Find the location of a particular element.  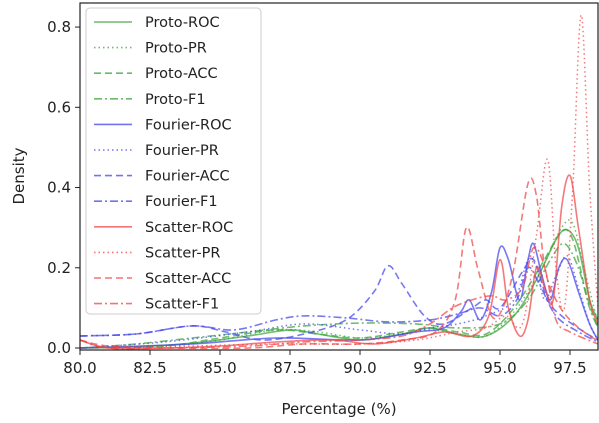

x-tick-label: 87.5 is located at coordinates (289, 368).